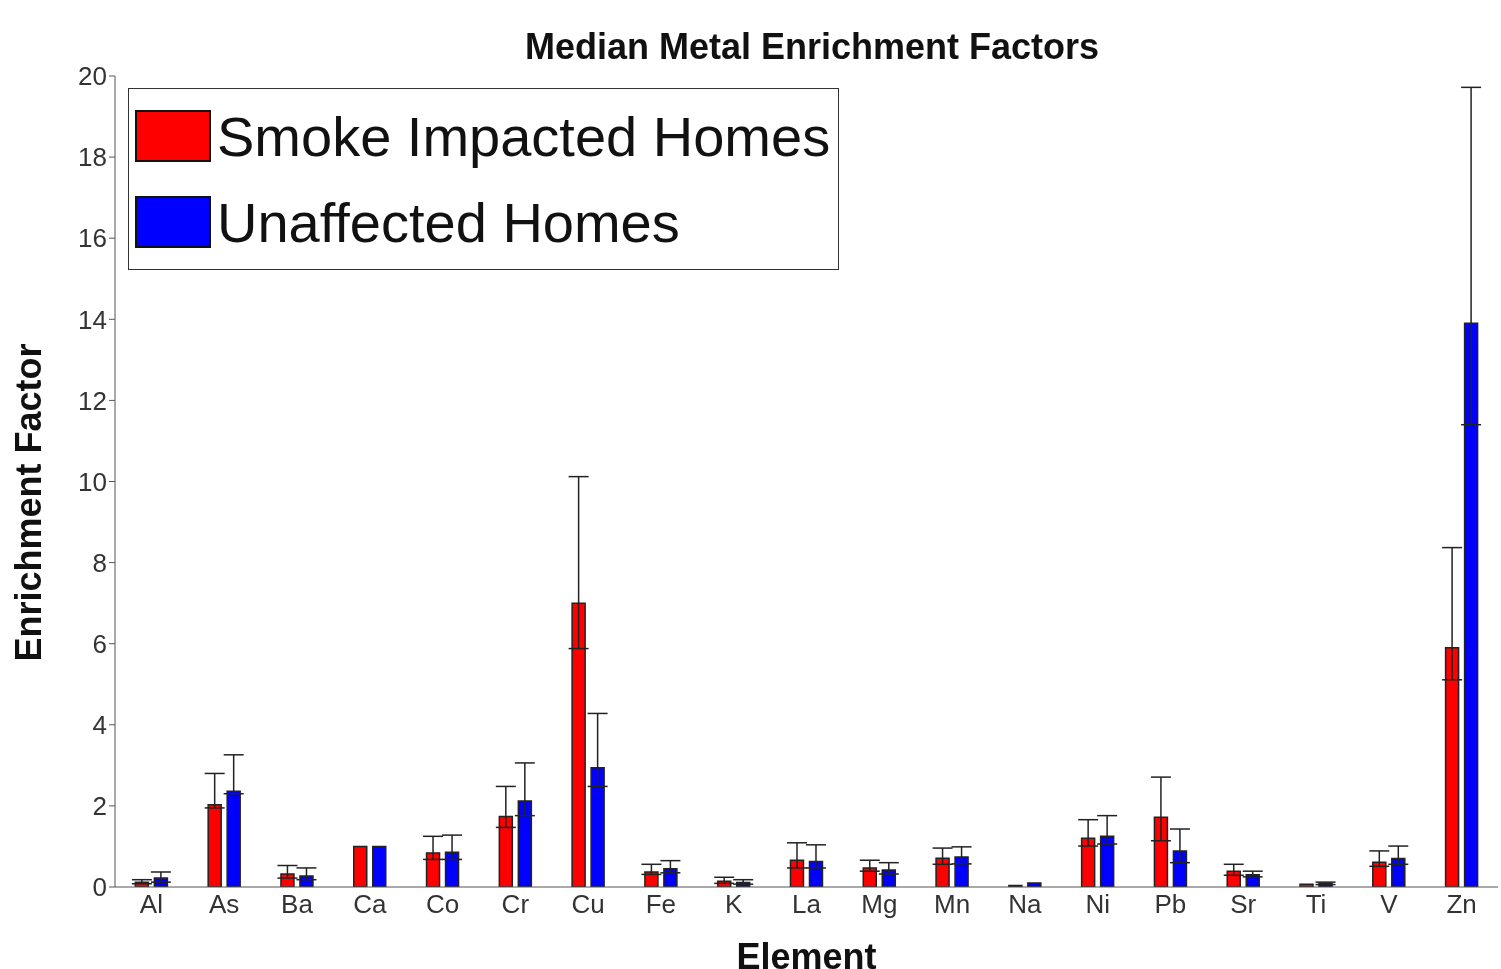 Image resolution: width=1501 pixels, height=969 pixels. Describe the element at coordinates (442, 904) in the screenshot. I see `x-tick-label: Co` at that location.